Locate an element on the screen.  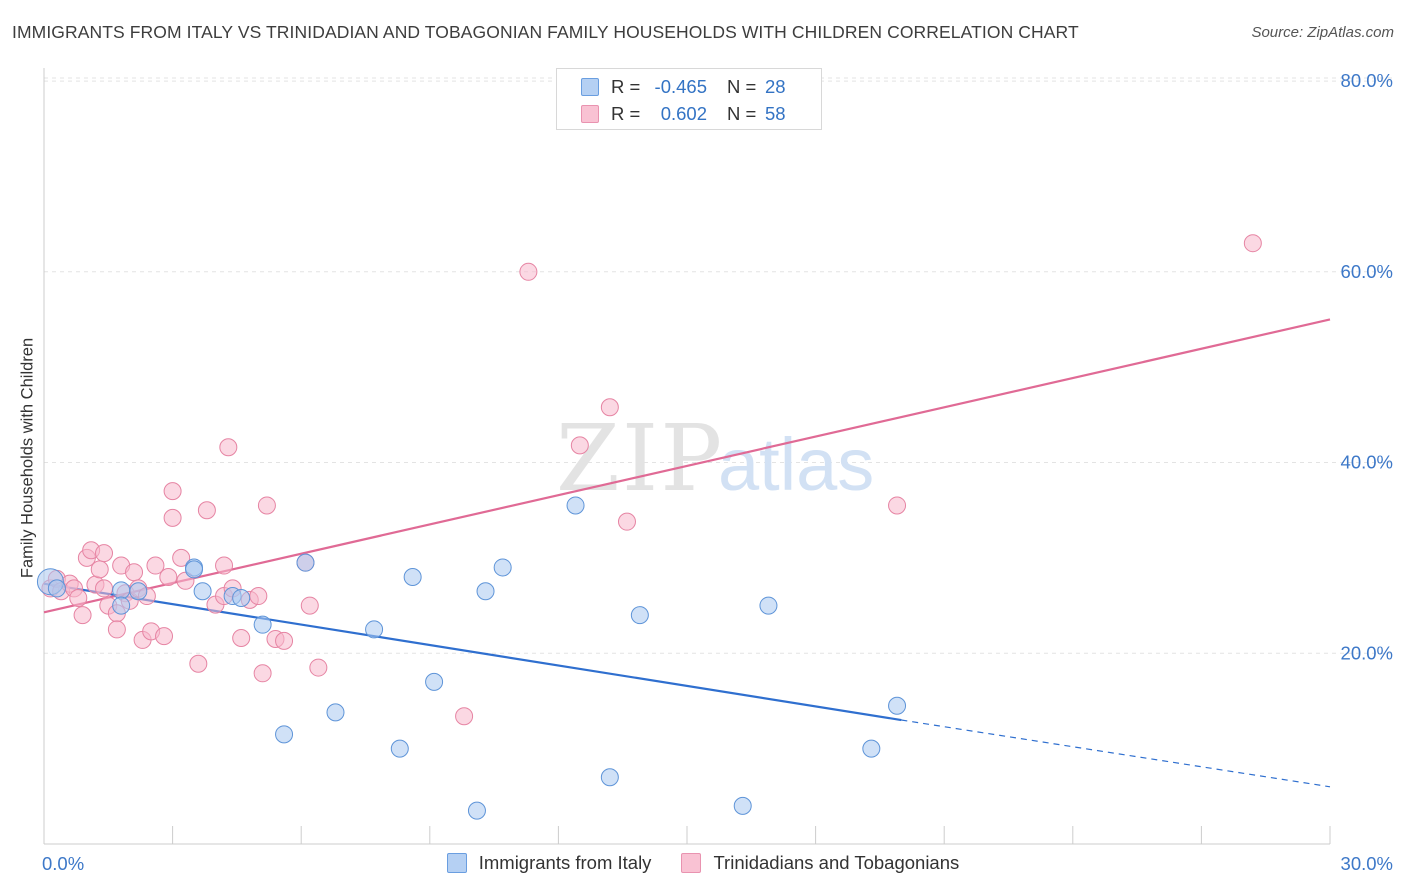
y-tick-label: 20.0% is located at coordinates (1367, 652).